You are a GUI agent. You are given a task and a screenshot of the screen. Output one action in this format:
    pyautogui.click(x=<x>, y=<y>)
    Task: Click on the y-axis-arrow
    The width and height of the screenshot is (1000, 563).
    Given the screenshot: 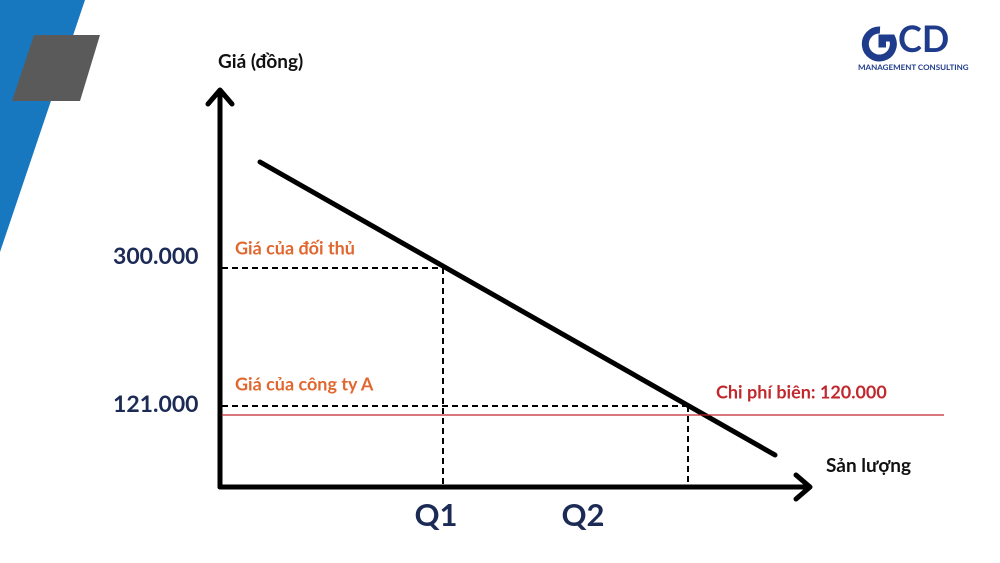 What is the action you would take?
    pyautogui.click(x=220, y=97)
    